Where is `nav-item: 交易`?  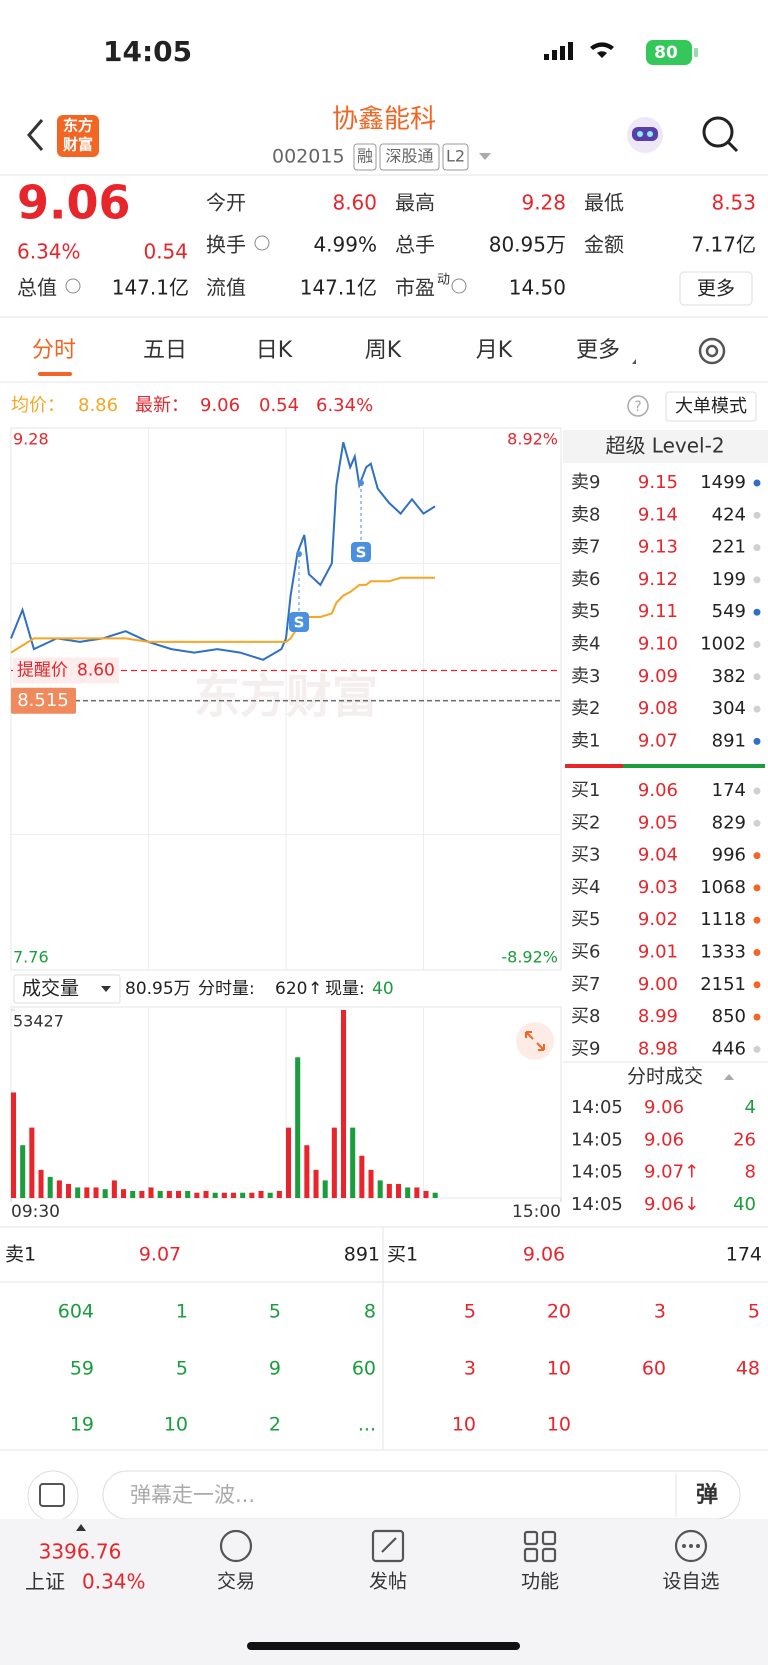 nav-item: 交易 is located at coordinates (236, 1582).